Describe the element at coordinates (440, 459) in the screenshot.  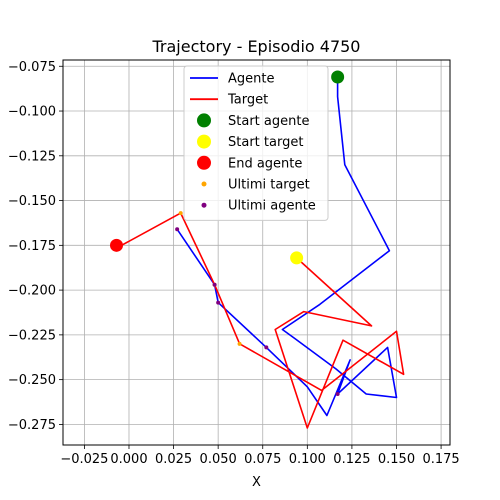
I see `x-tick-label: 0.175` at that location.